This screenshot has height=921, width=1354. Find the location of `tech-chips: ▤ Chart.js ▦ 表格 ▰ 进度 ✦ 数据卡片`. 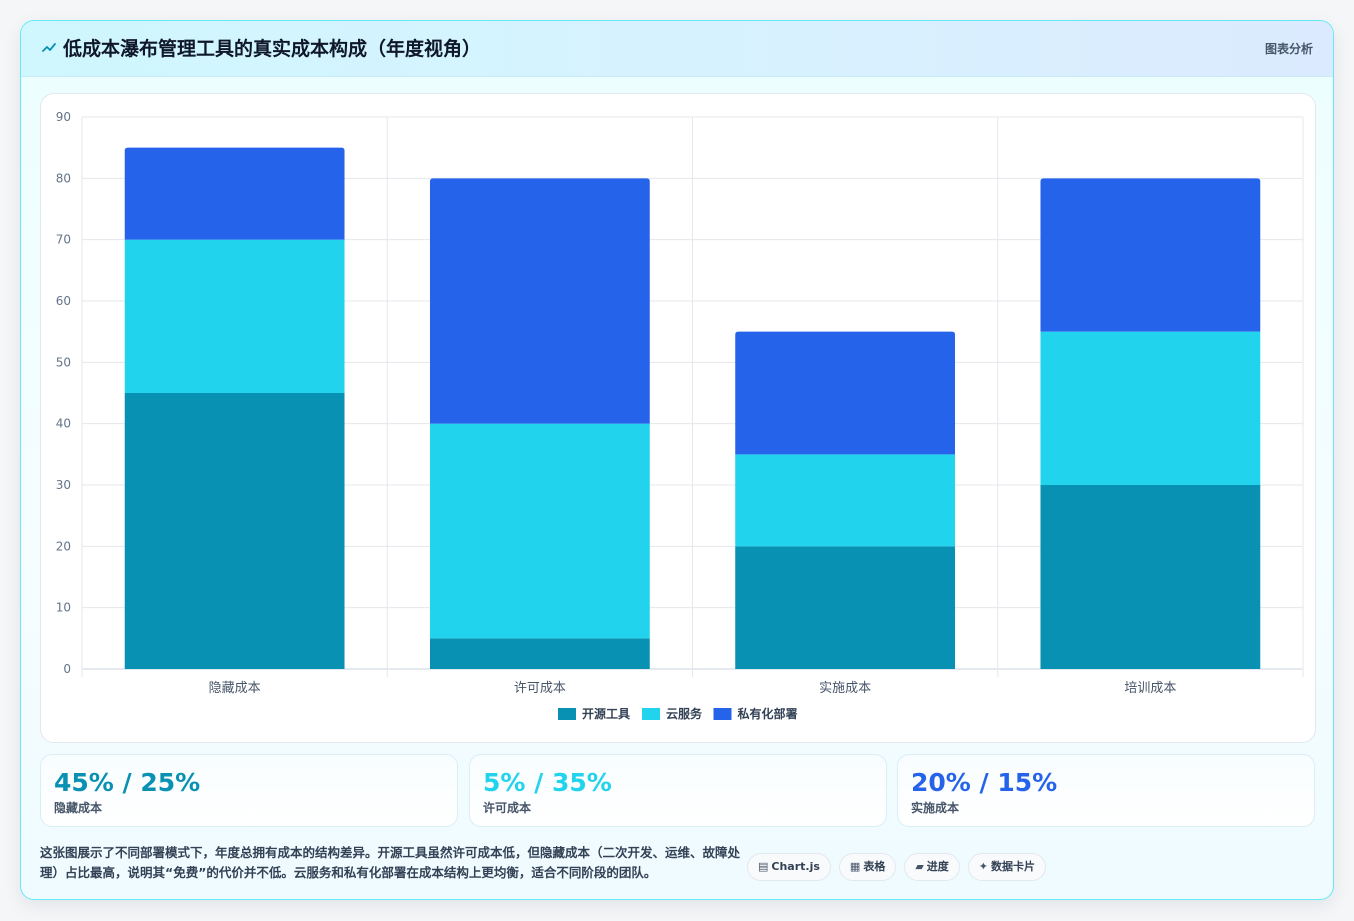

tech-chips: ▤ Chart.js ▦ 表格 ▰ 进度 ✦ 数据卡片 is located at coordinates (900, 868).